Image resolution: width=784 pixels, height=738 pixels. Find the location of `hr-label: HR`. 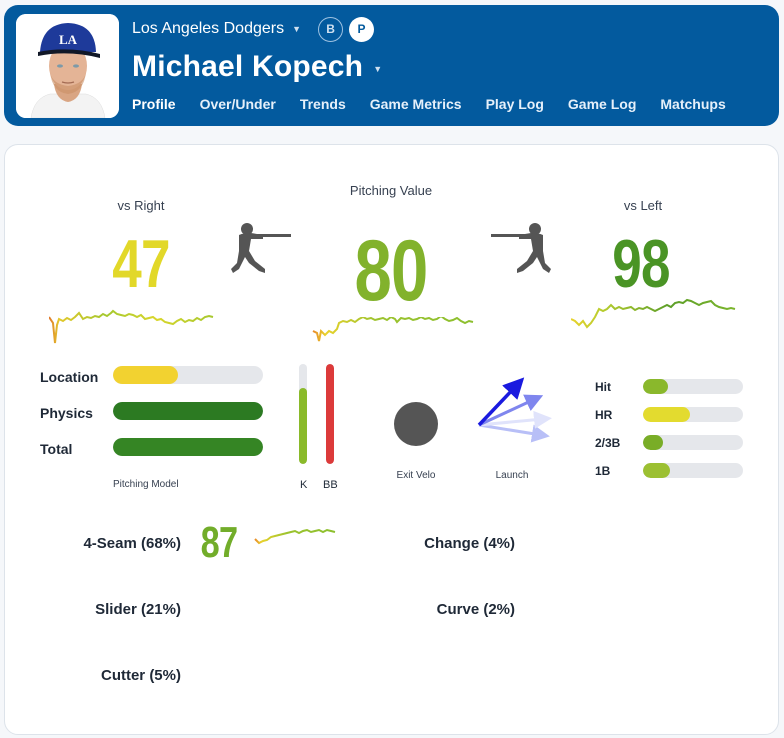

hr-label: HR is located at coordinates (604, 415).